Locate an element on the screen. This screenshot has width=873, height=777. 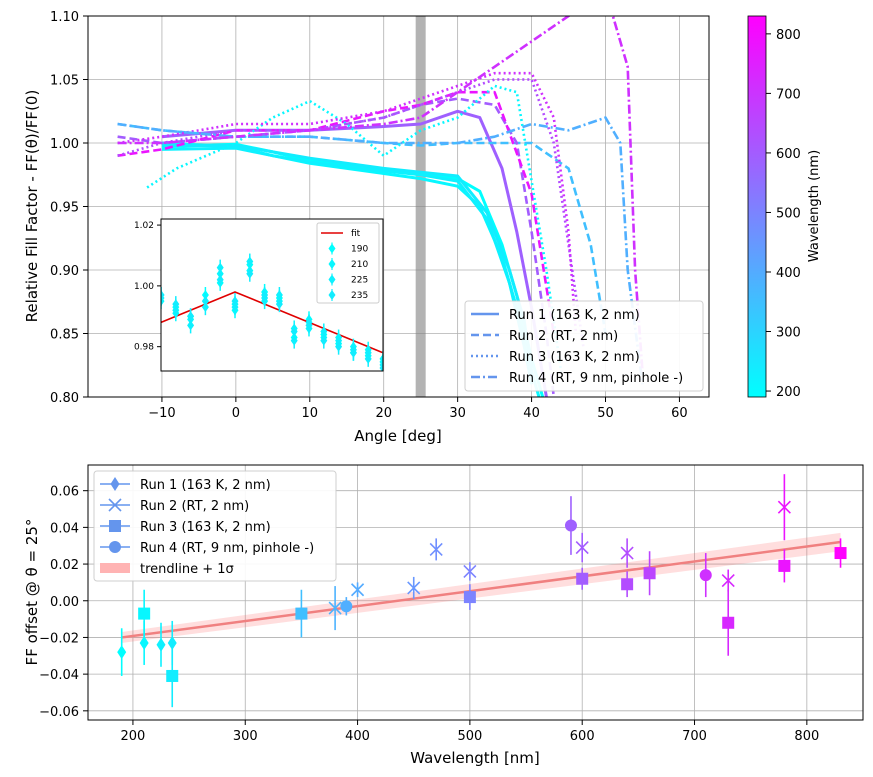
inset-y-tick-label: 0.98 is located at coordinates (144, 348).